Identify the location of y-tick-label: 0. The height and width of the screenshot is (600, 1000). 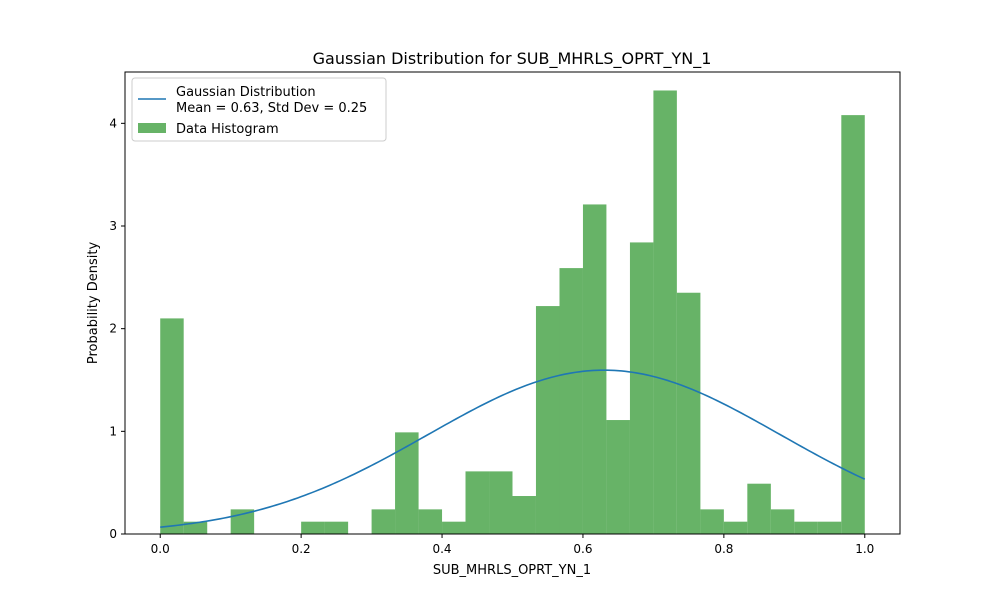
(113, 534).